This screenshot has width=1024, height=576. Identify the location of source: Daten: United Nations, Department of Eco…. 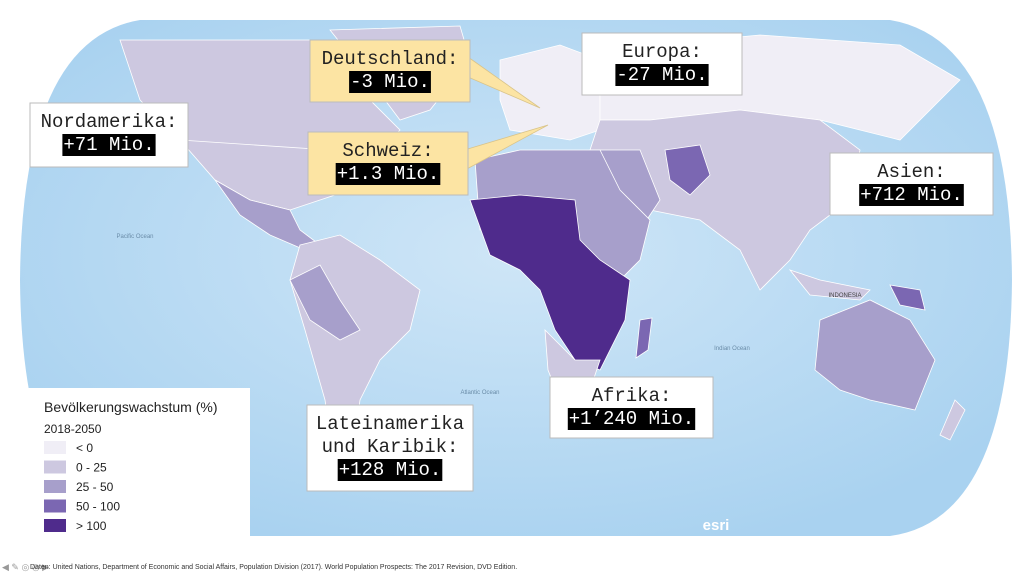
(273, 567).